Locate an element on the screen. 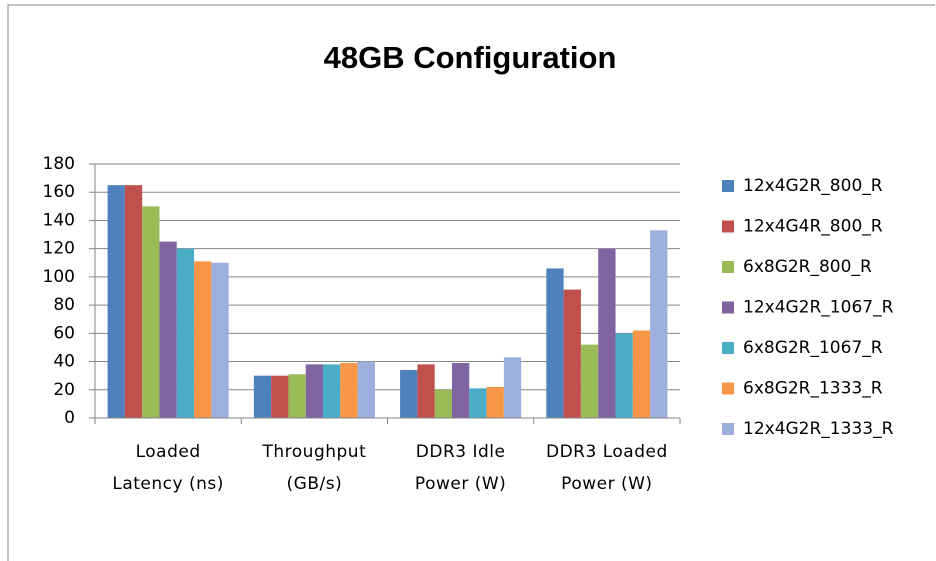 This screenshot has height=561, width=936. y-tick-label: 40 is located at coordinates (64, 362).